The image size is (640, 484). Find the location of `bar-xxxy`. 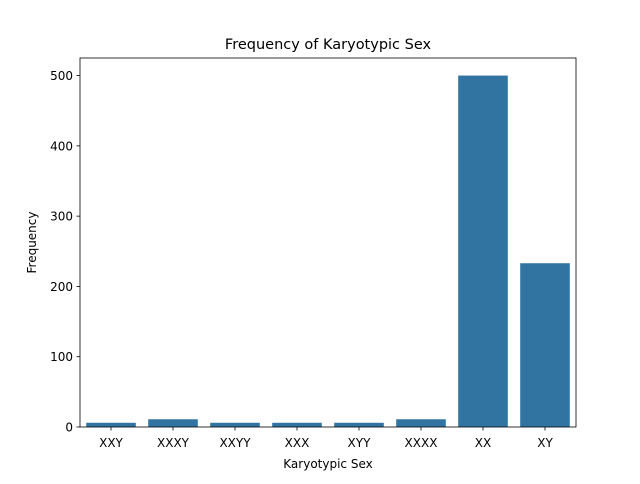

bar-xxxy is located at coordinates (173, 423).